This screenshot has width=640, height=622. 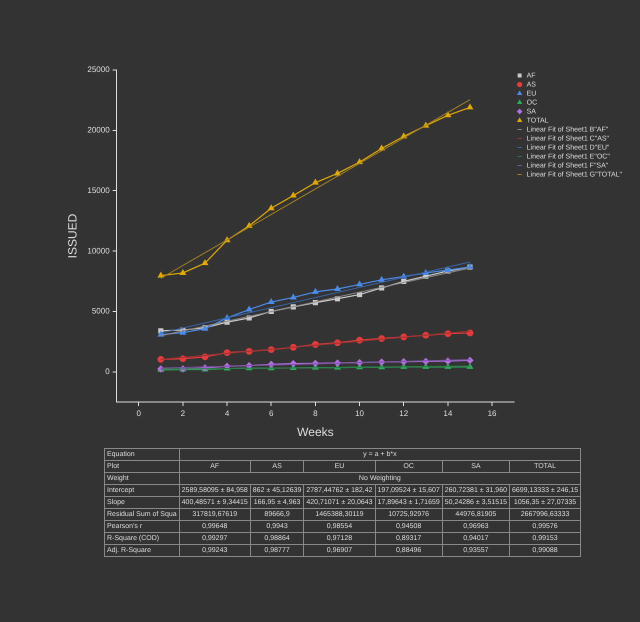 I want to click on x-tick-label: 8, so click(x=315, y=413).